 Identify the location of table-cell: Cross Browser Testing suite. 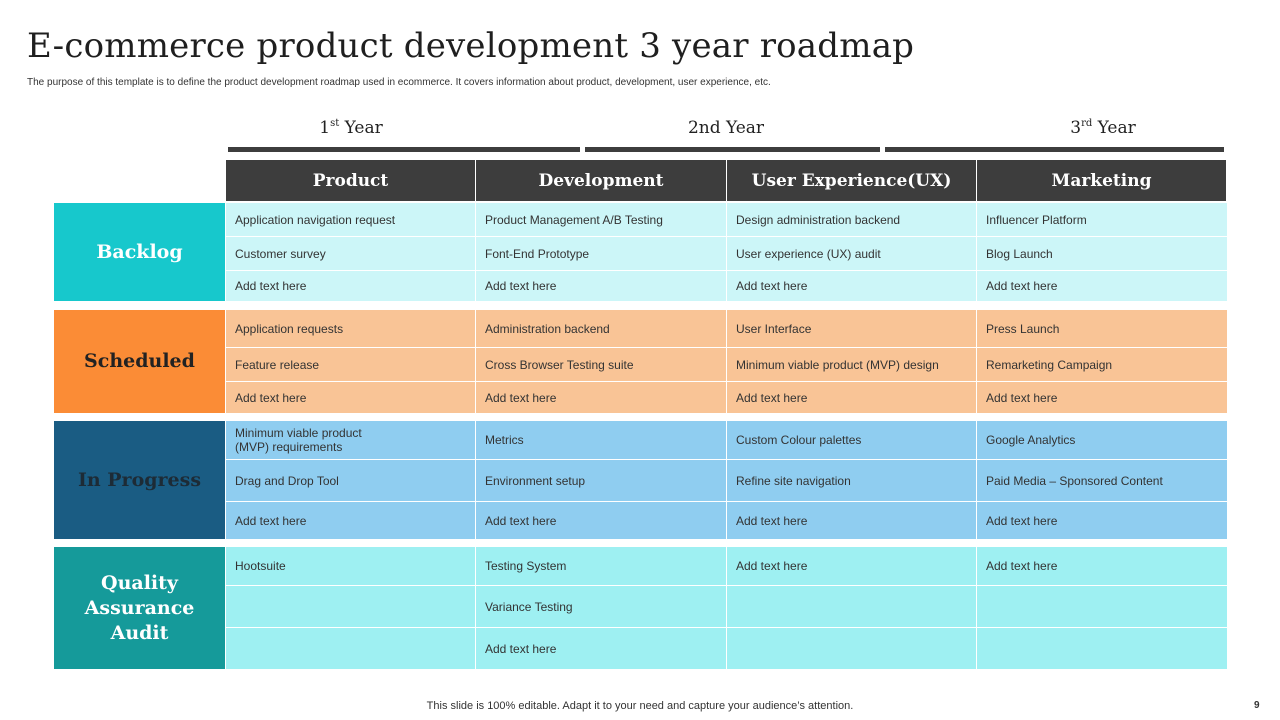
(601, 364).